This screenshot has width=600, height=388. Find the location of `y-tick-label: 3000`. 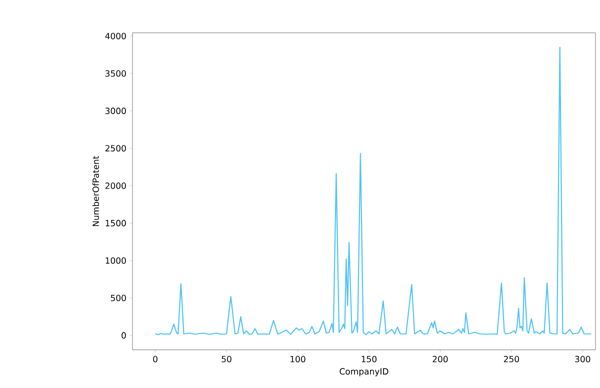

y-tick-label: 3000 is located at coordinates (115, 111).